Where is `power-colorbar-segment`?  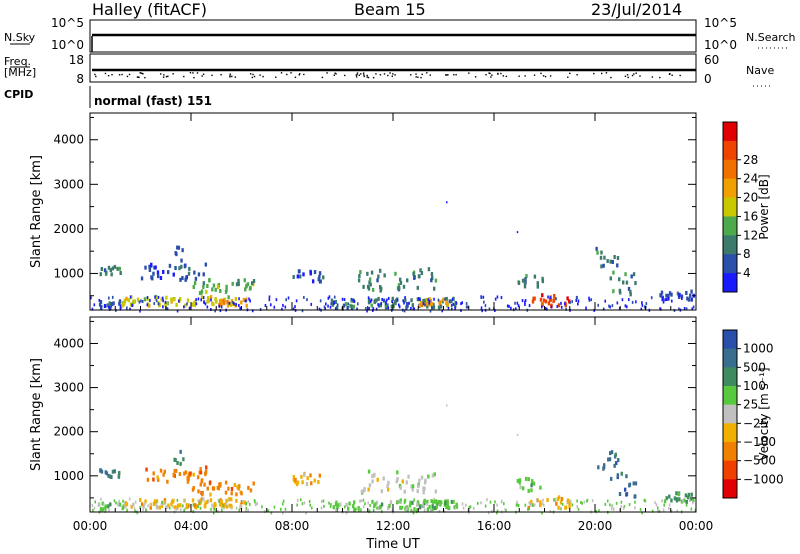
power-colorbar-segment is located at coordinates (730, 150).